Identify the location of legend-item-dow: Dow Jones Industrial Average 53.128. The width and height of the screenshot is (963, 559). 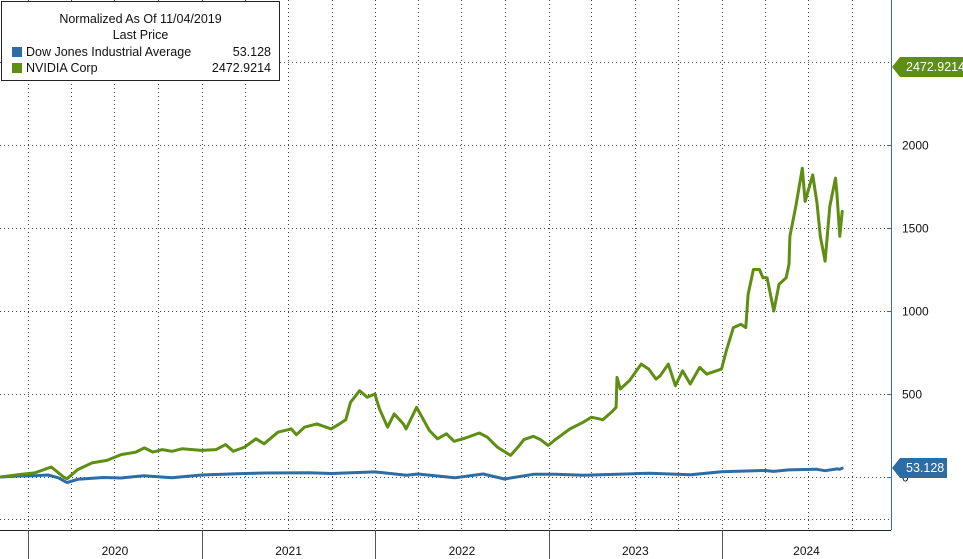
(141, 52).